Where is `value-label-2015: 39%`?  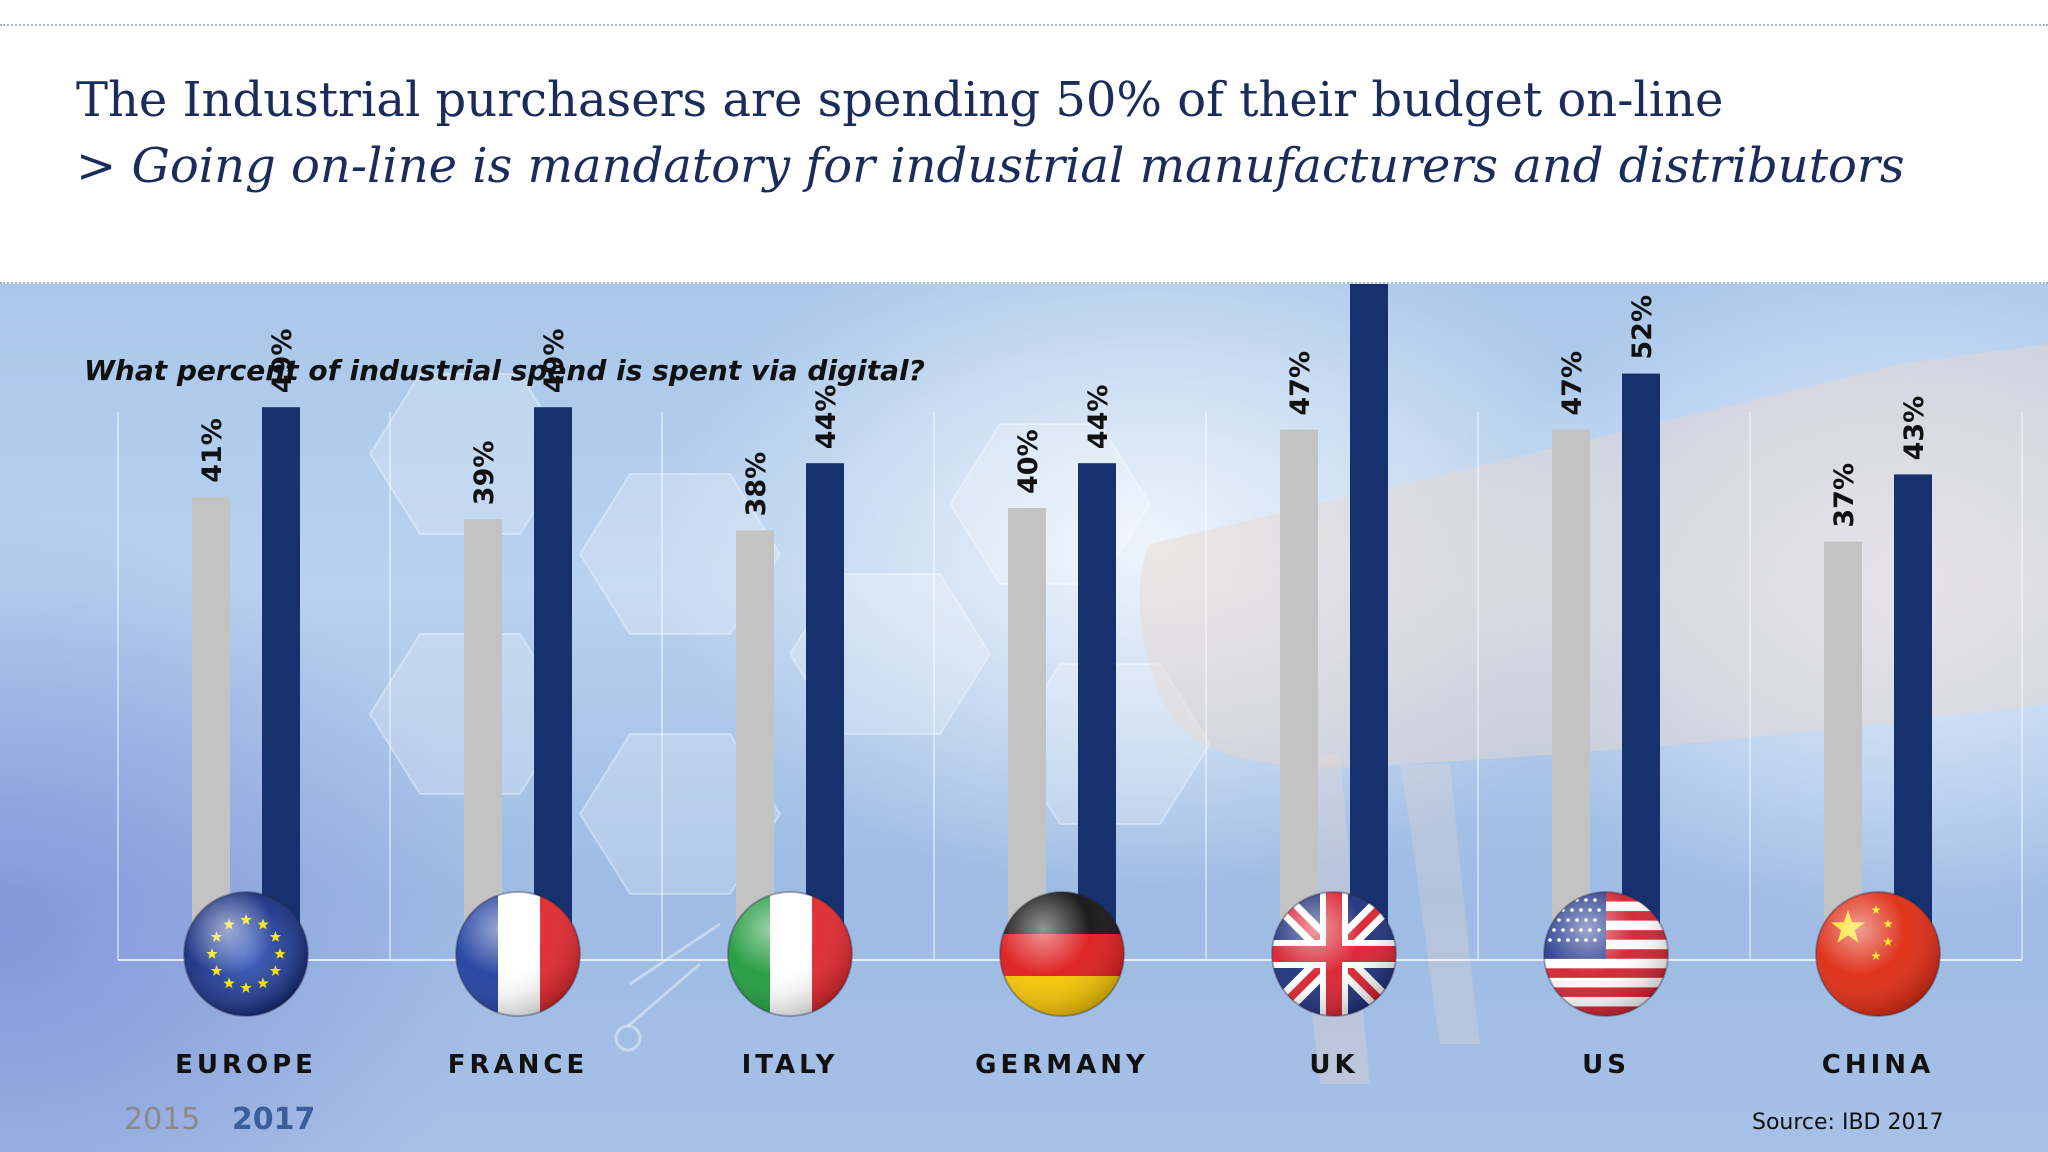
value-label-2015: 39% is located at coordinates (484, 473).